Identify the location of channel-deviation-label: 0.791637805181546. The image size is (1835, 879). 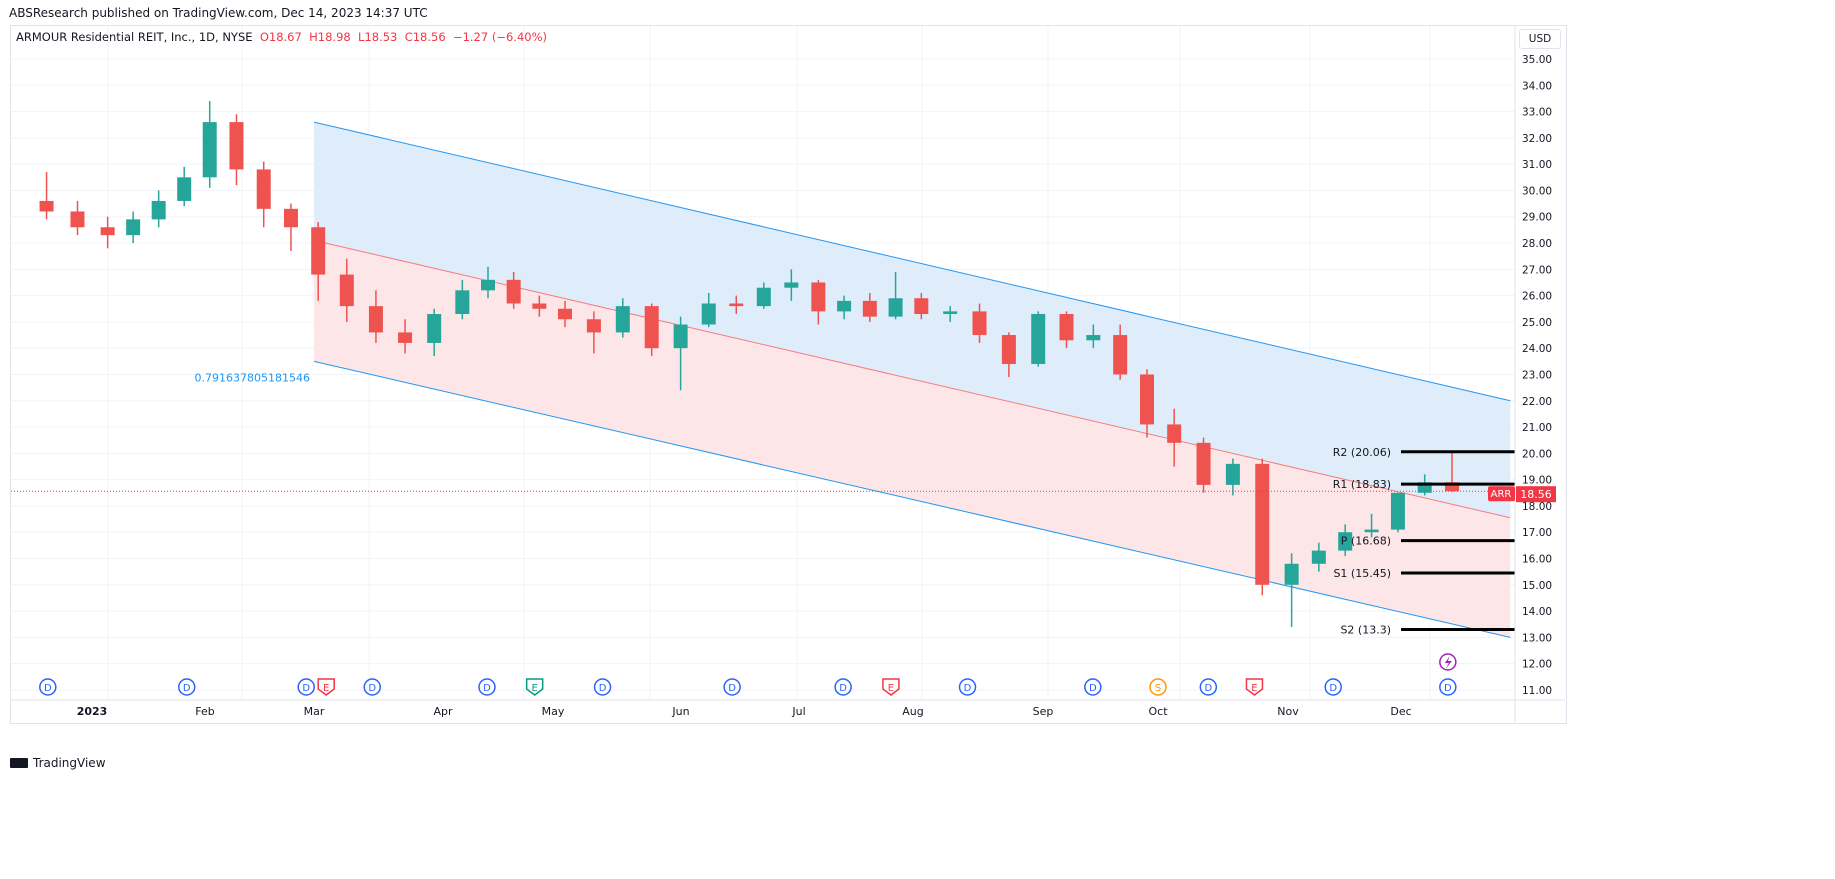
(252, 377).